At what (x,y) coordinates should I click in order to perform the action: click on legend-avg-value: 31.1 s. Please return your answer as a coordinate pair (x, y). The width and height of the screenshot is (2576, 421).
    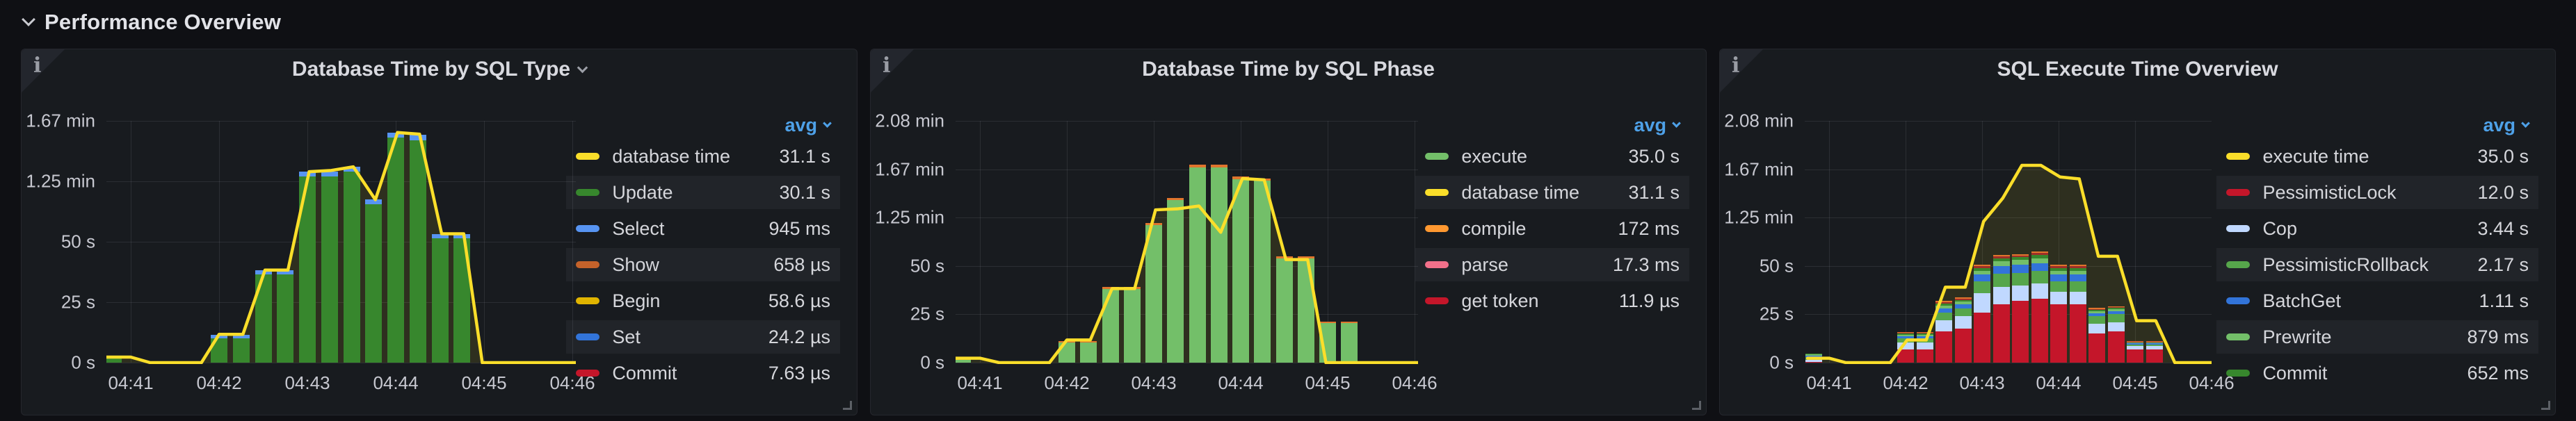
    Looking at the image, I should click on (804, 156).